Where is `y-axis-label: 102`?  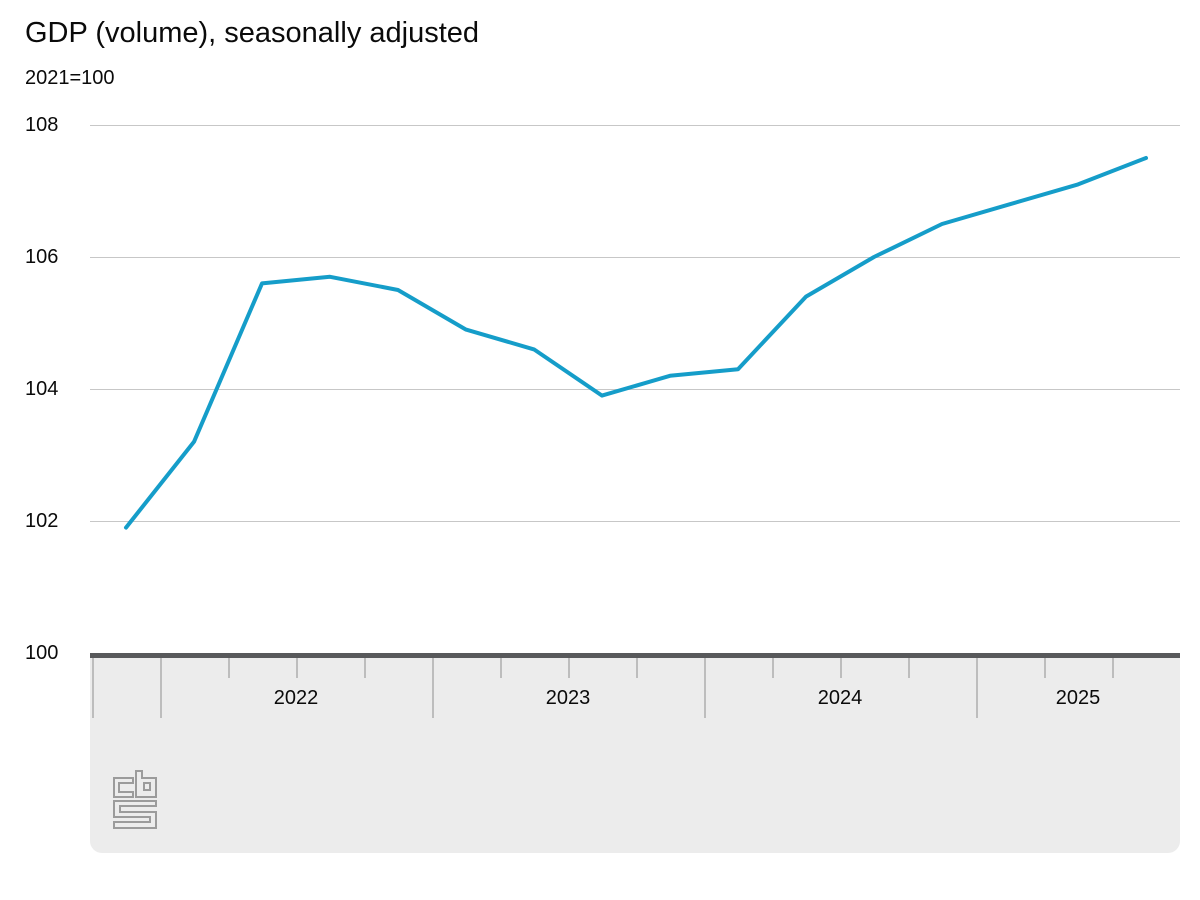 y-axis-label: 102 is located at coordinates (42, 521).